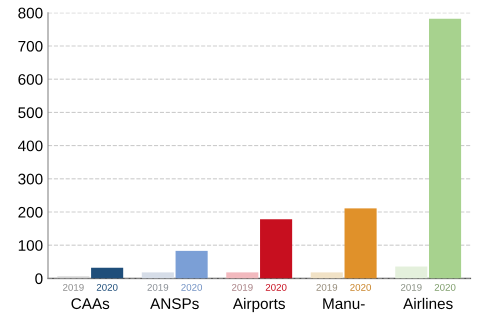  Describe the element at coordinates (258, 305) in the screenshot. I see `x-tick-label: Airports` at that location.